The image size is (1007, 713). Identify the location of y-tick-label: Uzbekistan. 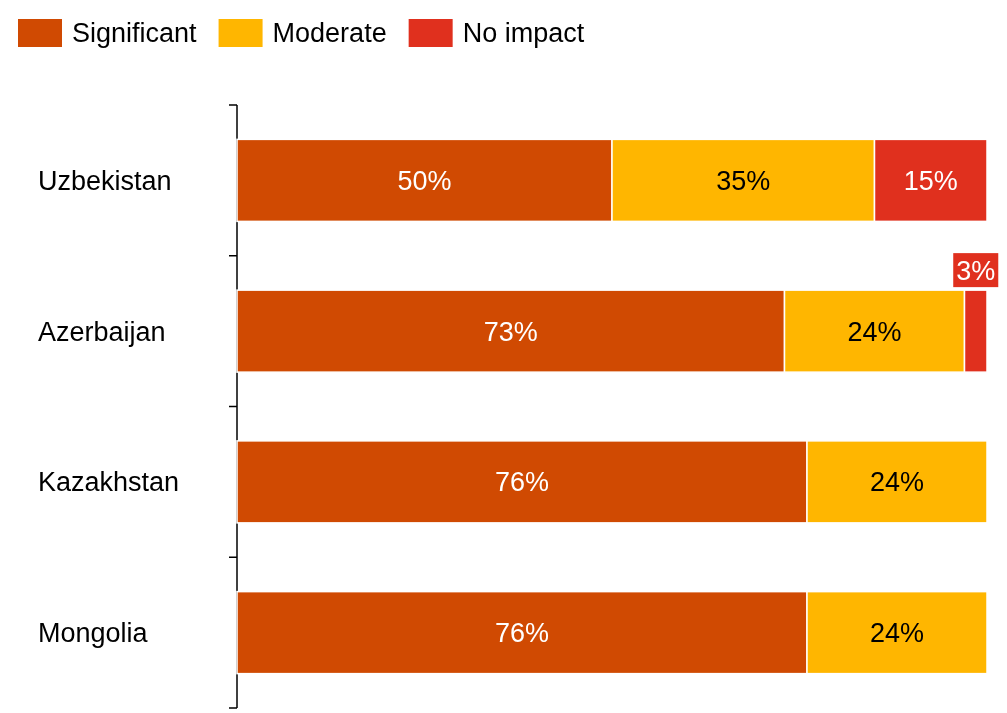
(105, 180).